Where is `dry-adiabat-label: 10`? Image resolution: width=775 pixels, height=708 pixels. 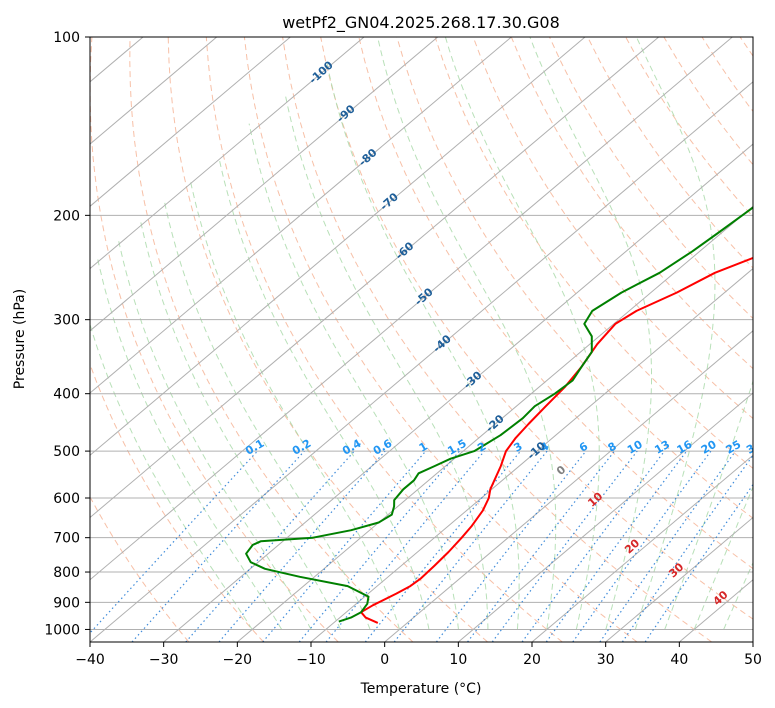
dry-adiabat-label: 10 is located at coordinates (595, 499).